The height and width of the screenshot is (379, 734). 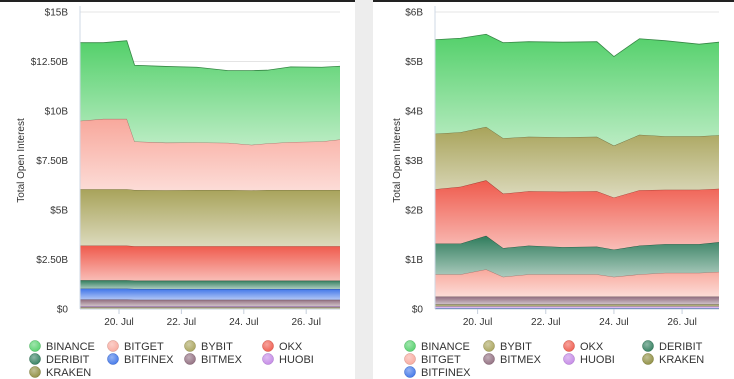 I want to click on y-tick-label: $10B, so click(x=57, y=112).